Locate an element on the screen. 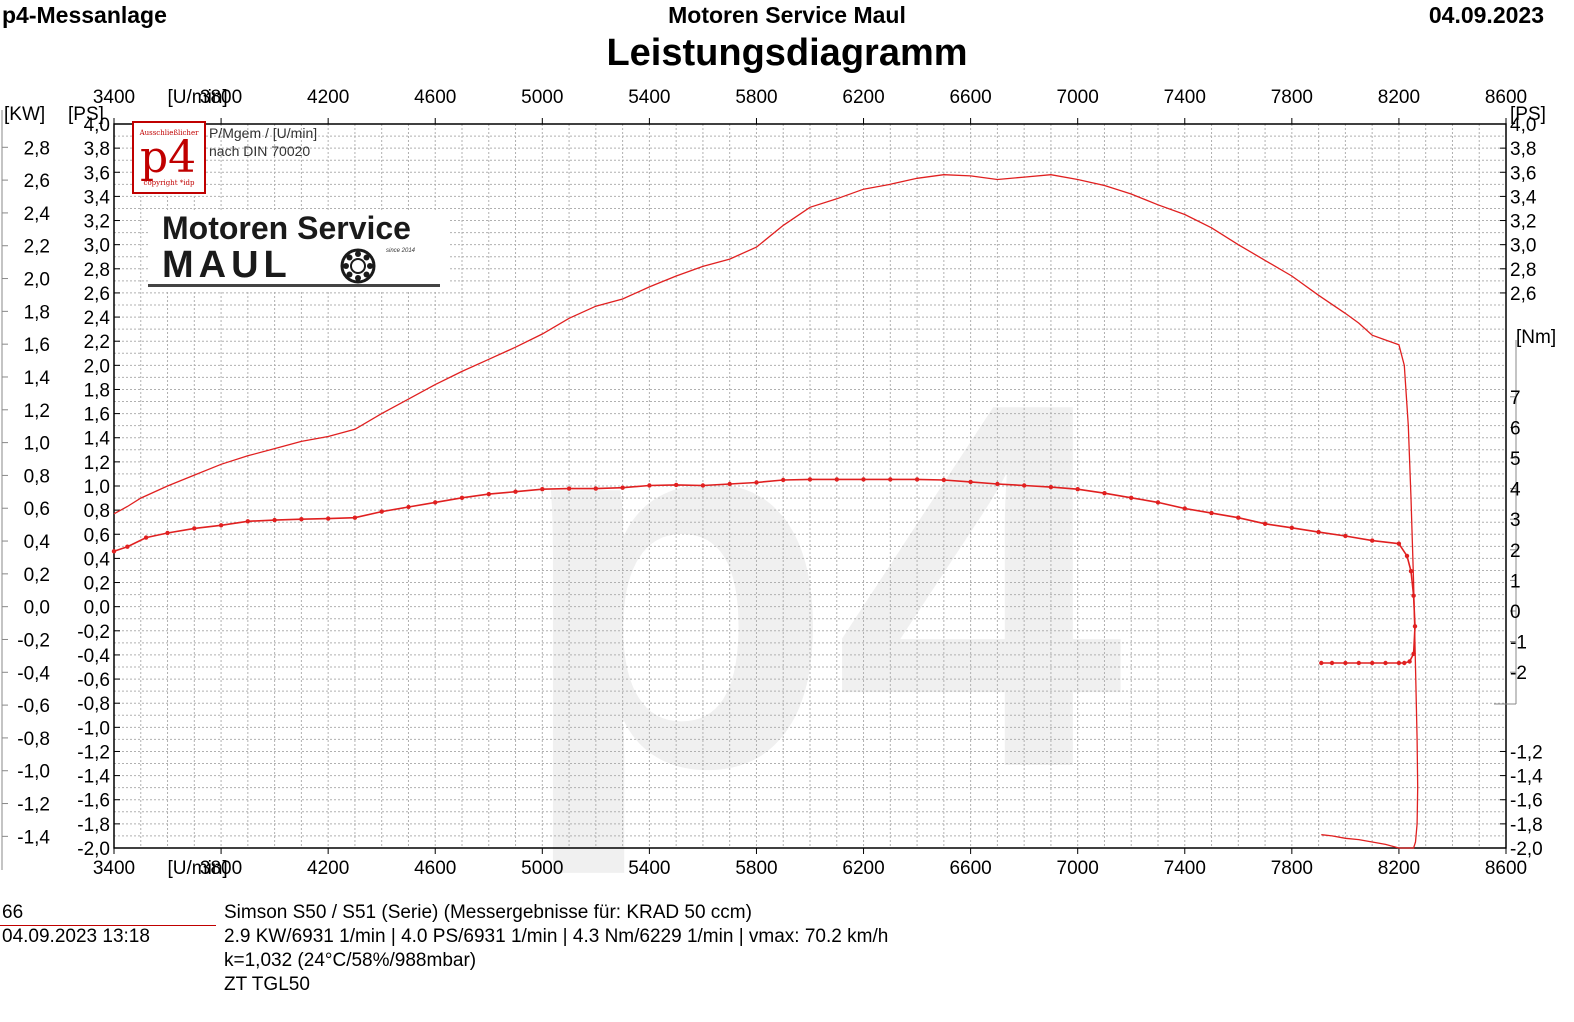 The height and width of the screenshot is (1022, 1574). chart-title: Leistungsdiagramm is located at coordinates (787, 53).